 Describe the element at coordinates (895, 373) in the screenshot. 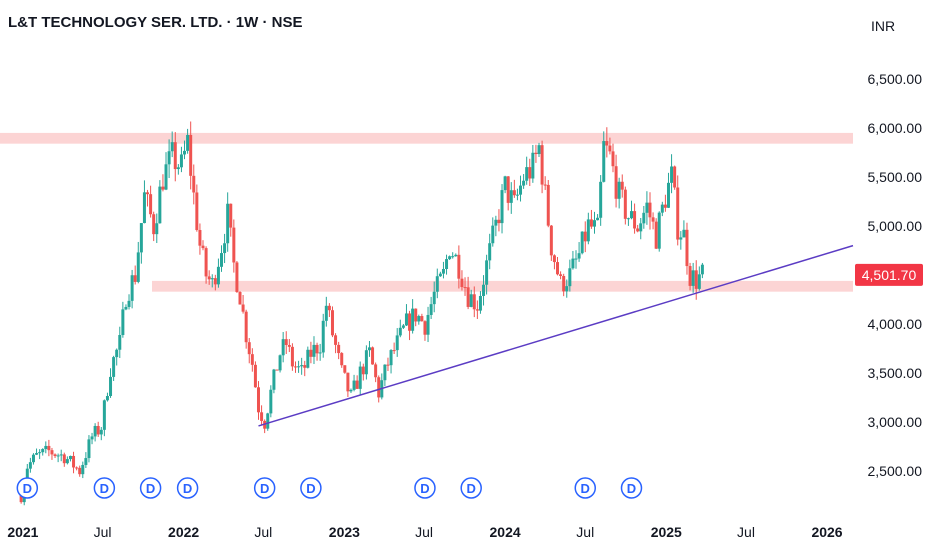

I see `price-tick-label: 3,500.00` at that location.